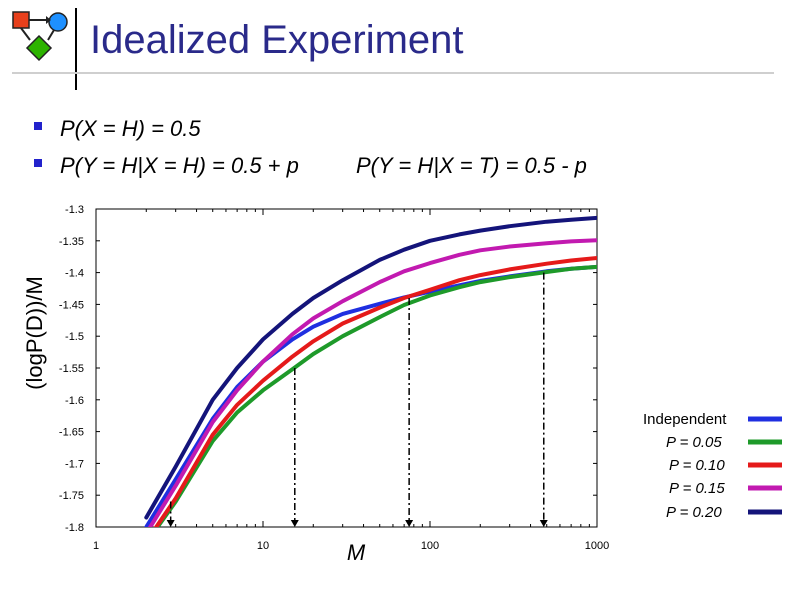  Describe the element at coordinates (685, 419) in the screenshot. I see `legend-label-0: Independent` at that location.